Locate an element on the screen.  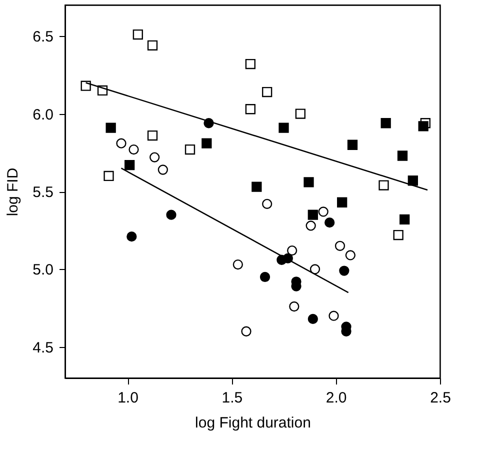
y-tick-label: 6.5 is located at coordinates (43, 37).